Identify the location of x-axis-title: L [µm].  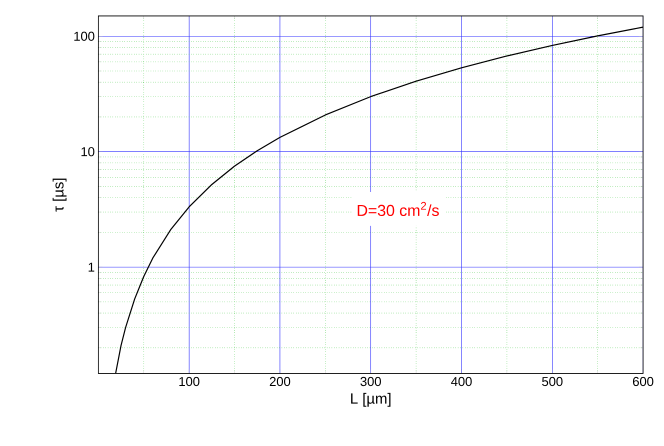
(370, 399).